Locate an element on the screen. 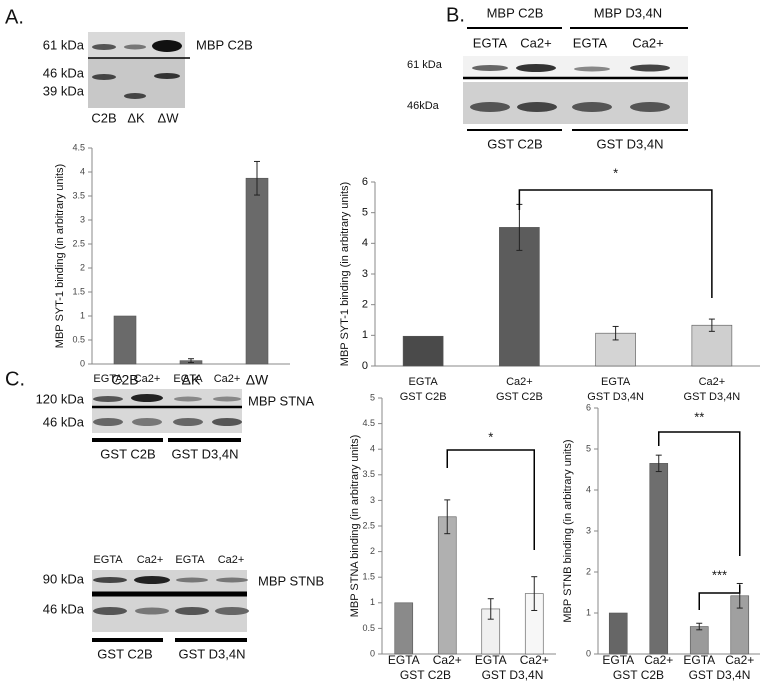  y-tick-label: 1.5 is located at coordinates (78, 291).